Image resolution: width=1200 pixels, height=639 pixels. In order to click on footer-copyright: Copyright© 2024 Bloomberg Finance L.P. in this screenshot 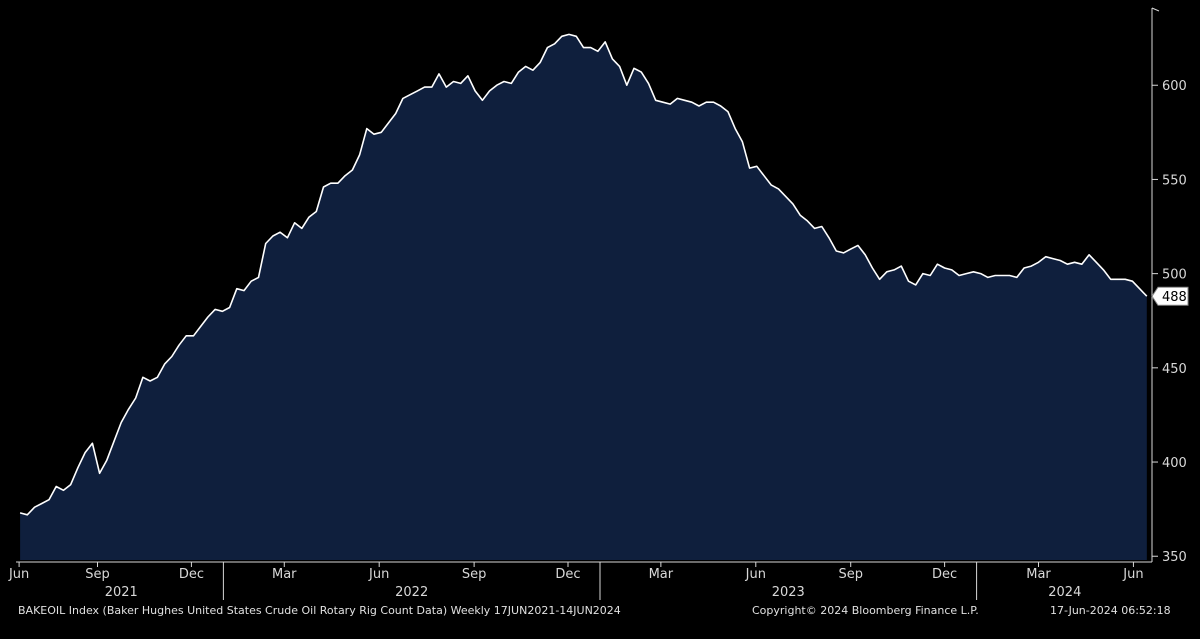, I will do `click(865, 610)`.